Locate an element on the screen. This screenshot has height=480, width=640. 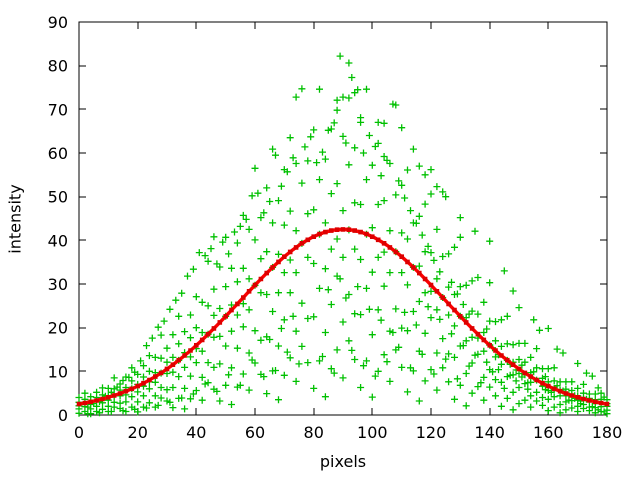
y-tick-label: 90 is located at coordinates (58, 22).